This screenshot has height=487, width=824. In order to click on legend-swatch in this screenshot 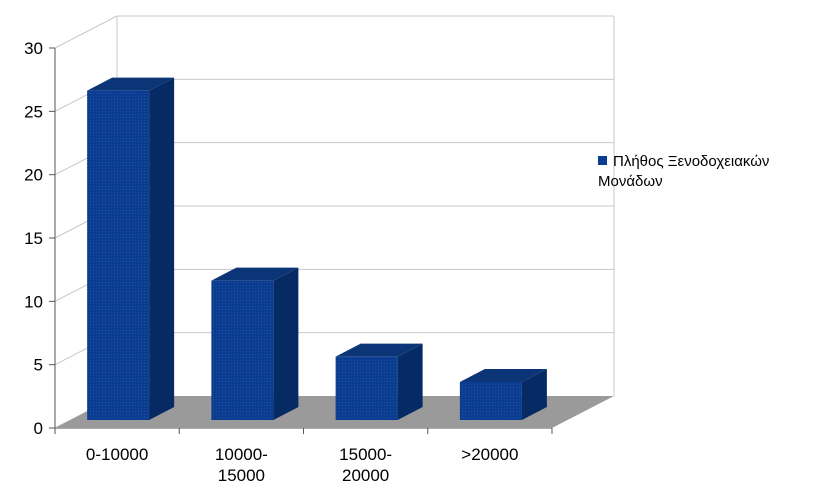, I will do `click(602, 160)`.